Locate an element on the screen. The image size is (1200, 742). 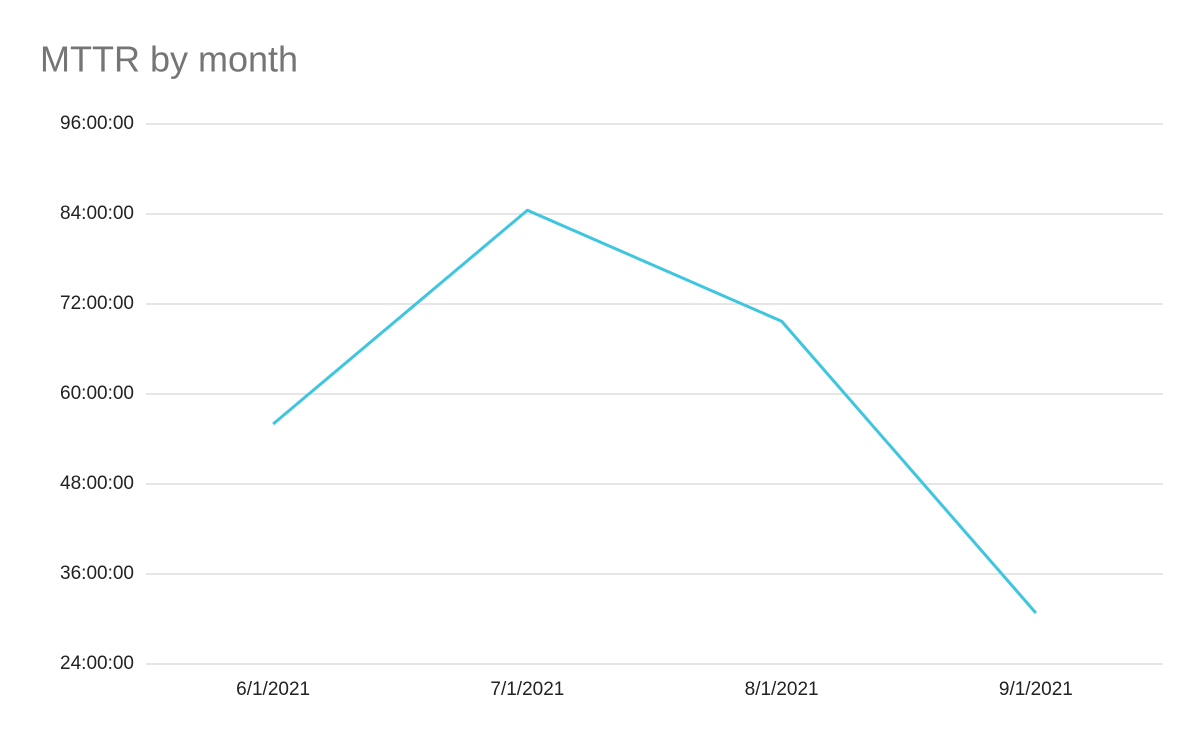
y-tick-label: 24:00:00 is located at coordinates (97, 663).